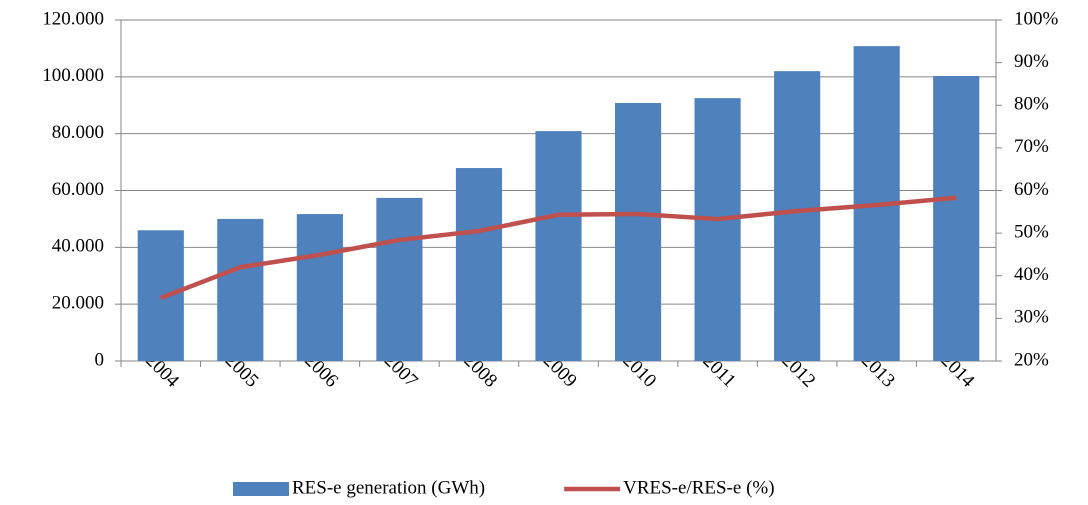  I want to click on legend-swatch, so click(261, 489).